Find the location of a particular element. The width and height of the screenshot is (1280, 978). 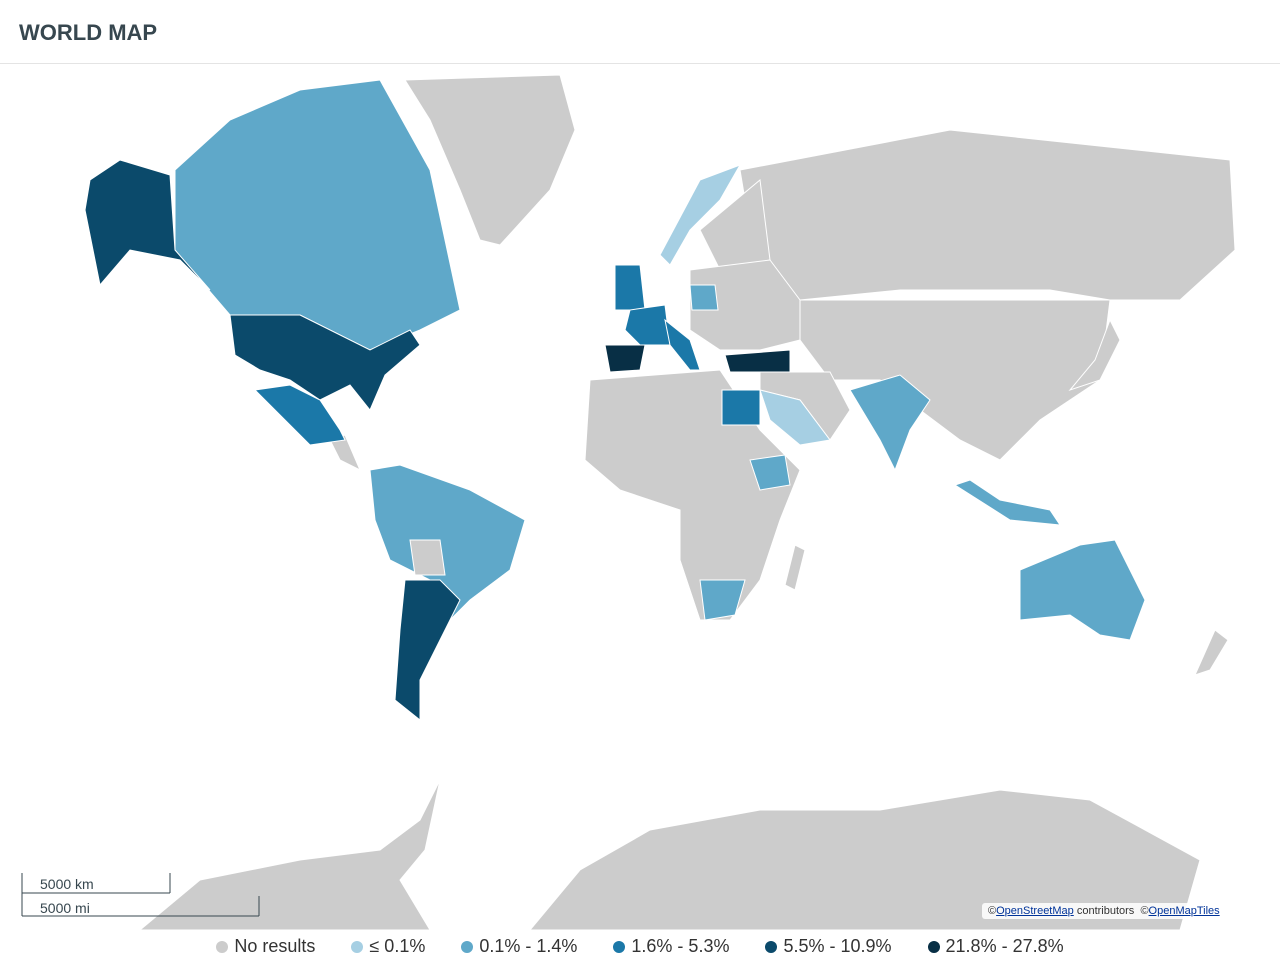

osm-link: OpenStreetMap is located at coordinates (1035, 911).